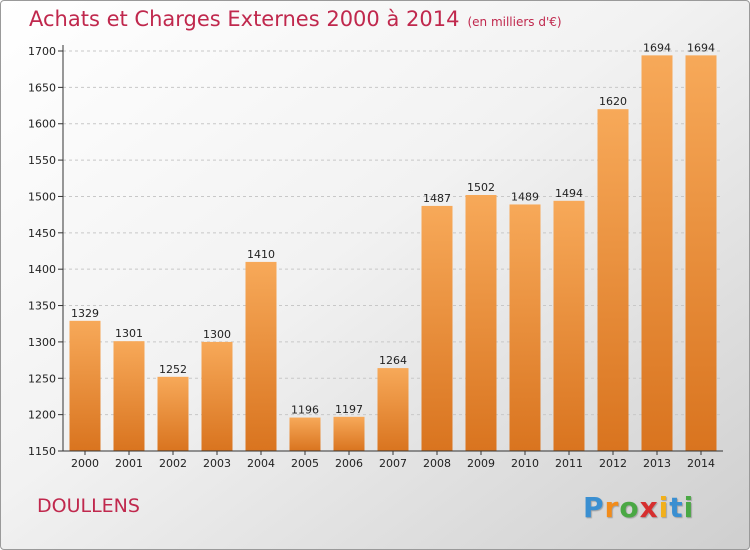 Image resolution: width=750 pixels, height=550 pixels. What do you see at coordinates (569, 463) in the screenshot?
I see `x-tick-label: 2011` at bounding box center [569, 463].